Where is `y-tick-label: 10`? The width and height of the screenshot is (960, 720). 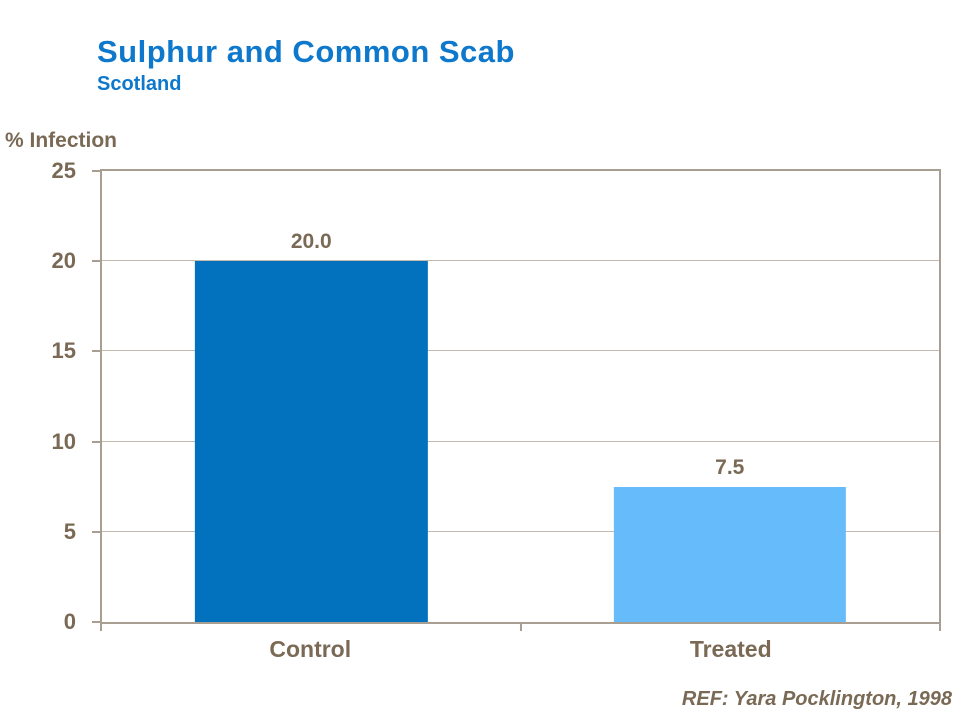
y-tick-label: 10 is located at coordinates (63, 441).